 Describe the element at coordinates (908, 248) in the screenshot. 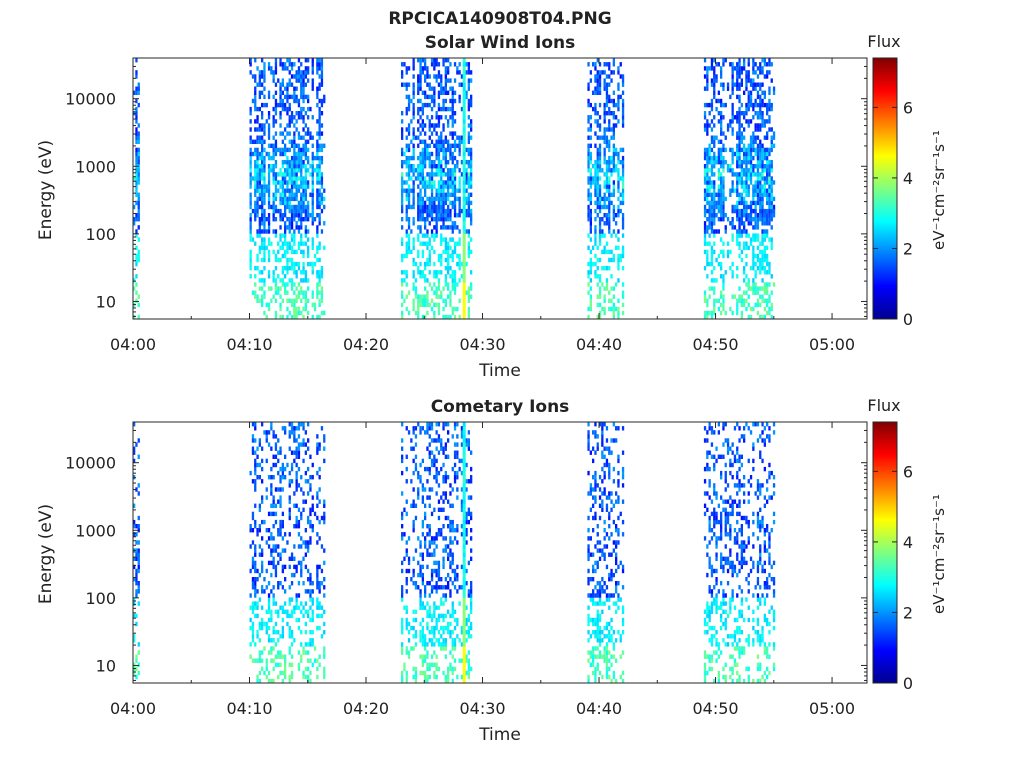

I see `colorbar-tick-label: 2` at that location.